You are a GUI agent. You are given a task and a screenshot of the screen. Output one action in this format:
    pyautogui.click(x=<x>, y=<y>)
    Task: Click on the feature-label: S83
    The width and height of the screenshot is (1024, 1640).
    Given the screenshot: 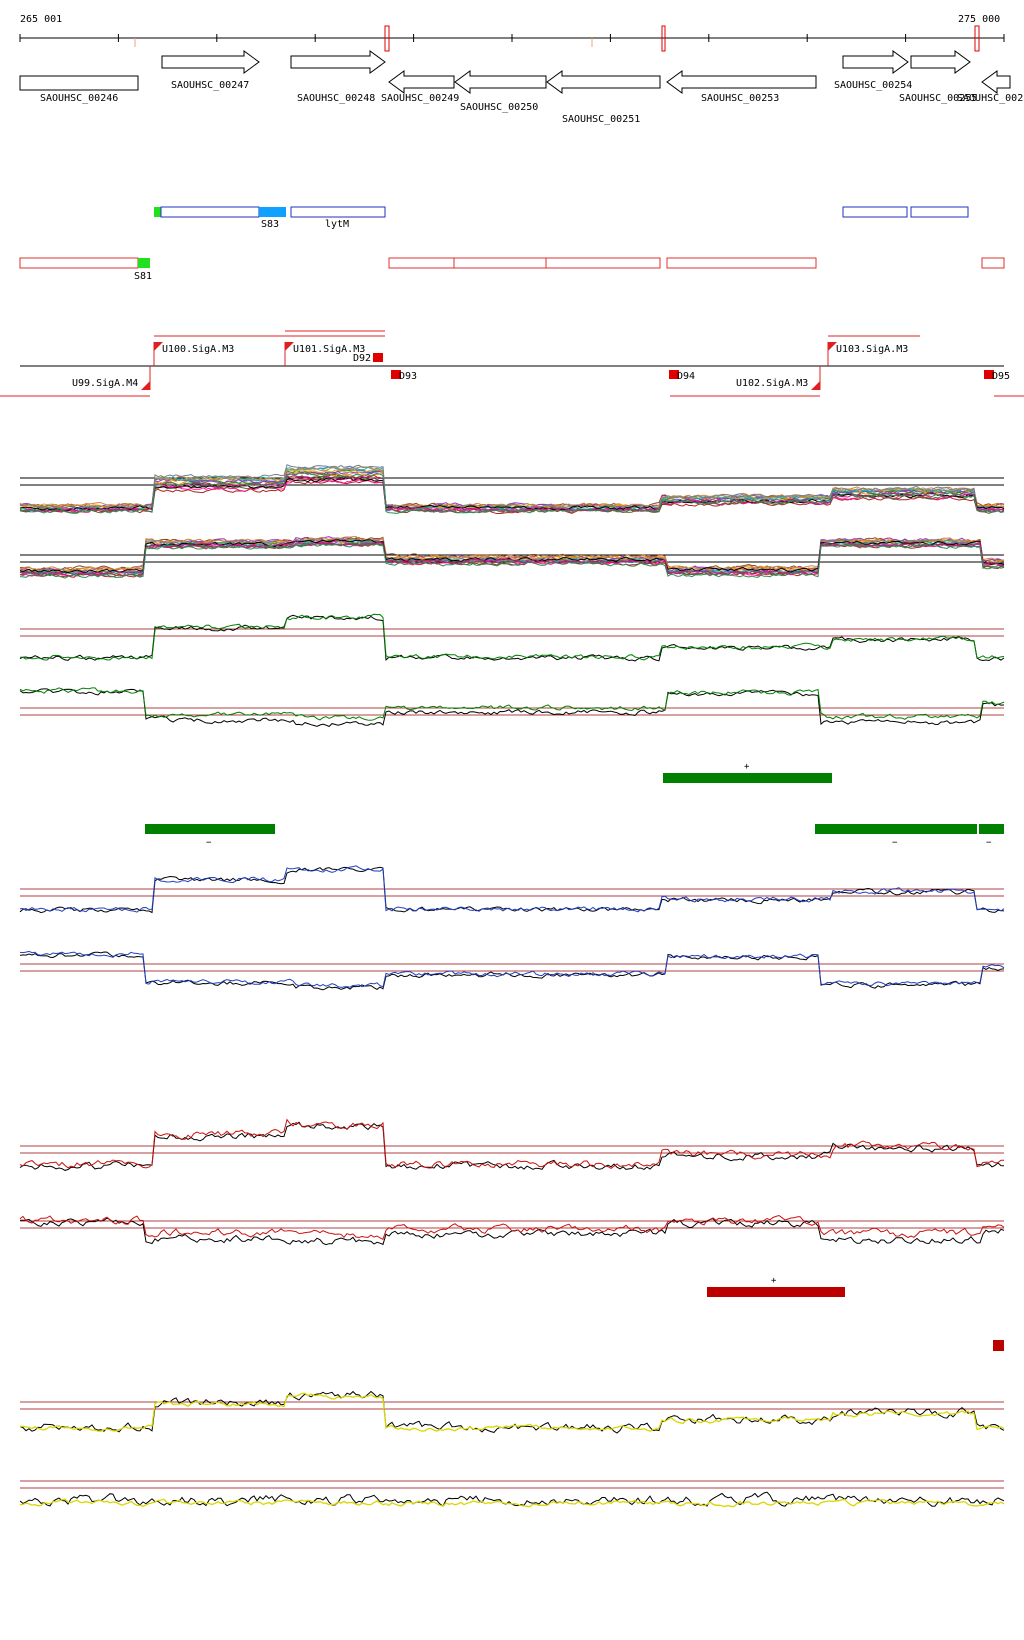 What is the action you would take?
    pyautogui.click(x=270, y=224)
    